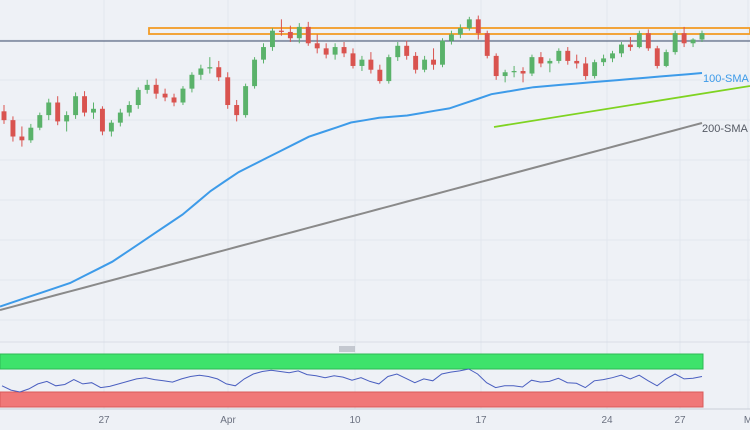 The width and height of the screenshot is (750, 430). What do you see at coordinates (347, 349) in the screenshot?
I see `panel-resize-handle` at bounding box center [347, 349].